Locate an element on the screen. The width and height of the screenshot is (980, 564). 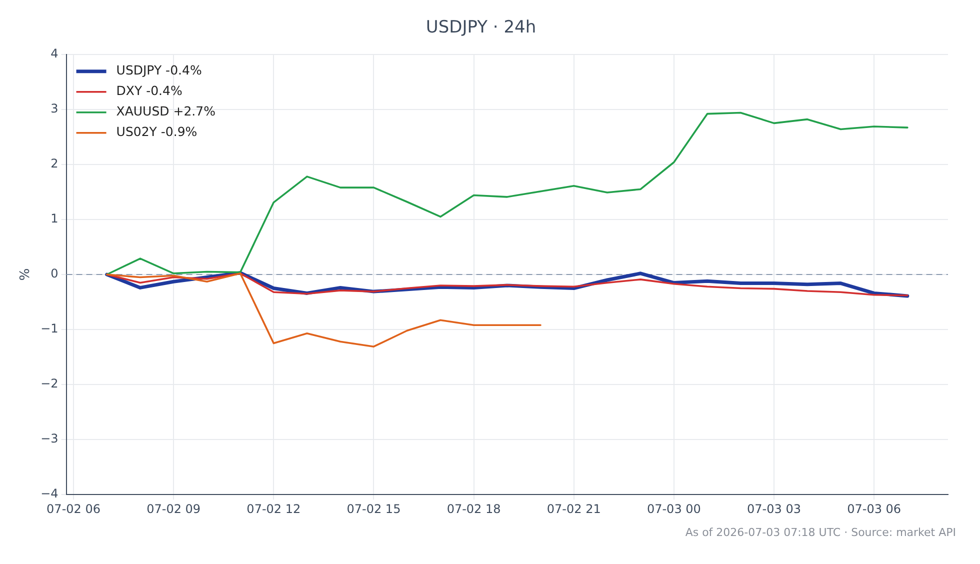
x-tick-label: 07-03 06 is located at coordinates (874, 509).